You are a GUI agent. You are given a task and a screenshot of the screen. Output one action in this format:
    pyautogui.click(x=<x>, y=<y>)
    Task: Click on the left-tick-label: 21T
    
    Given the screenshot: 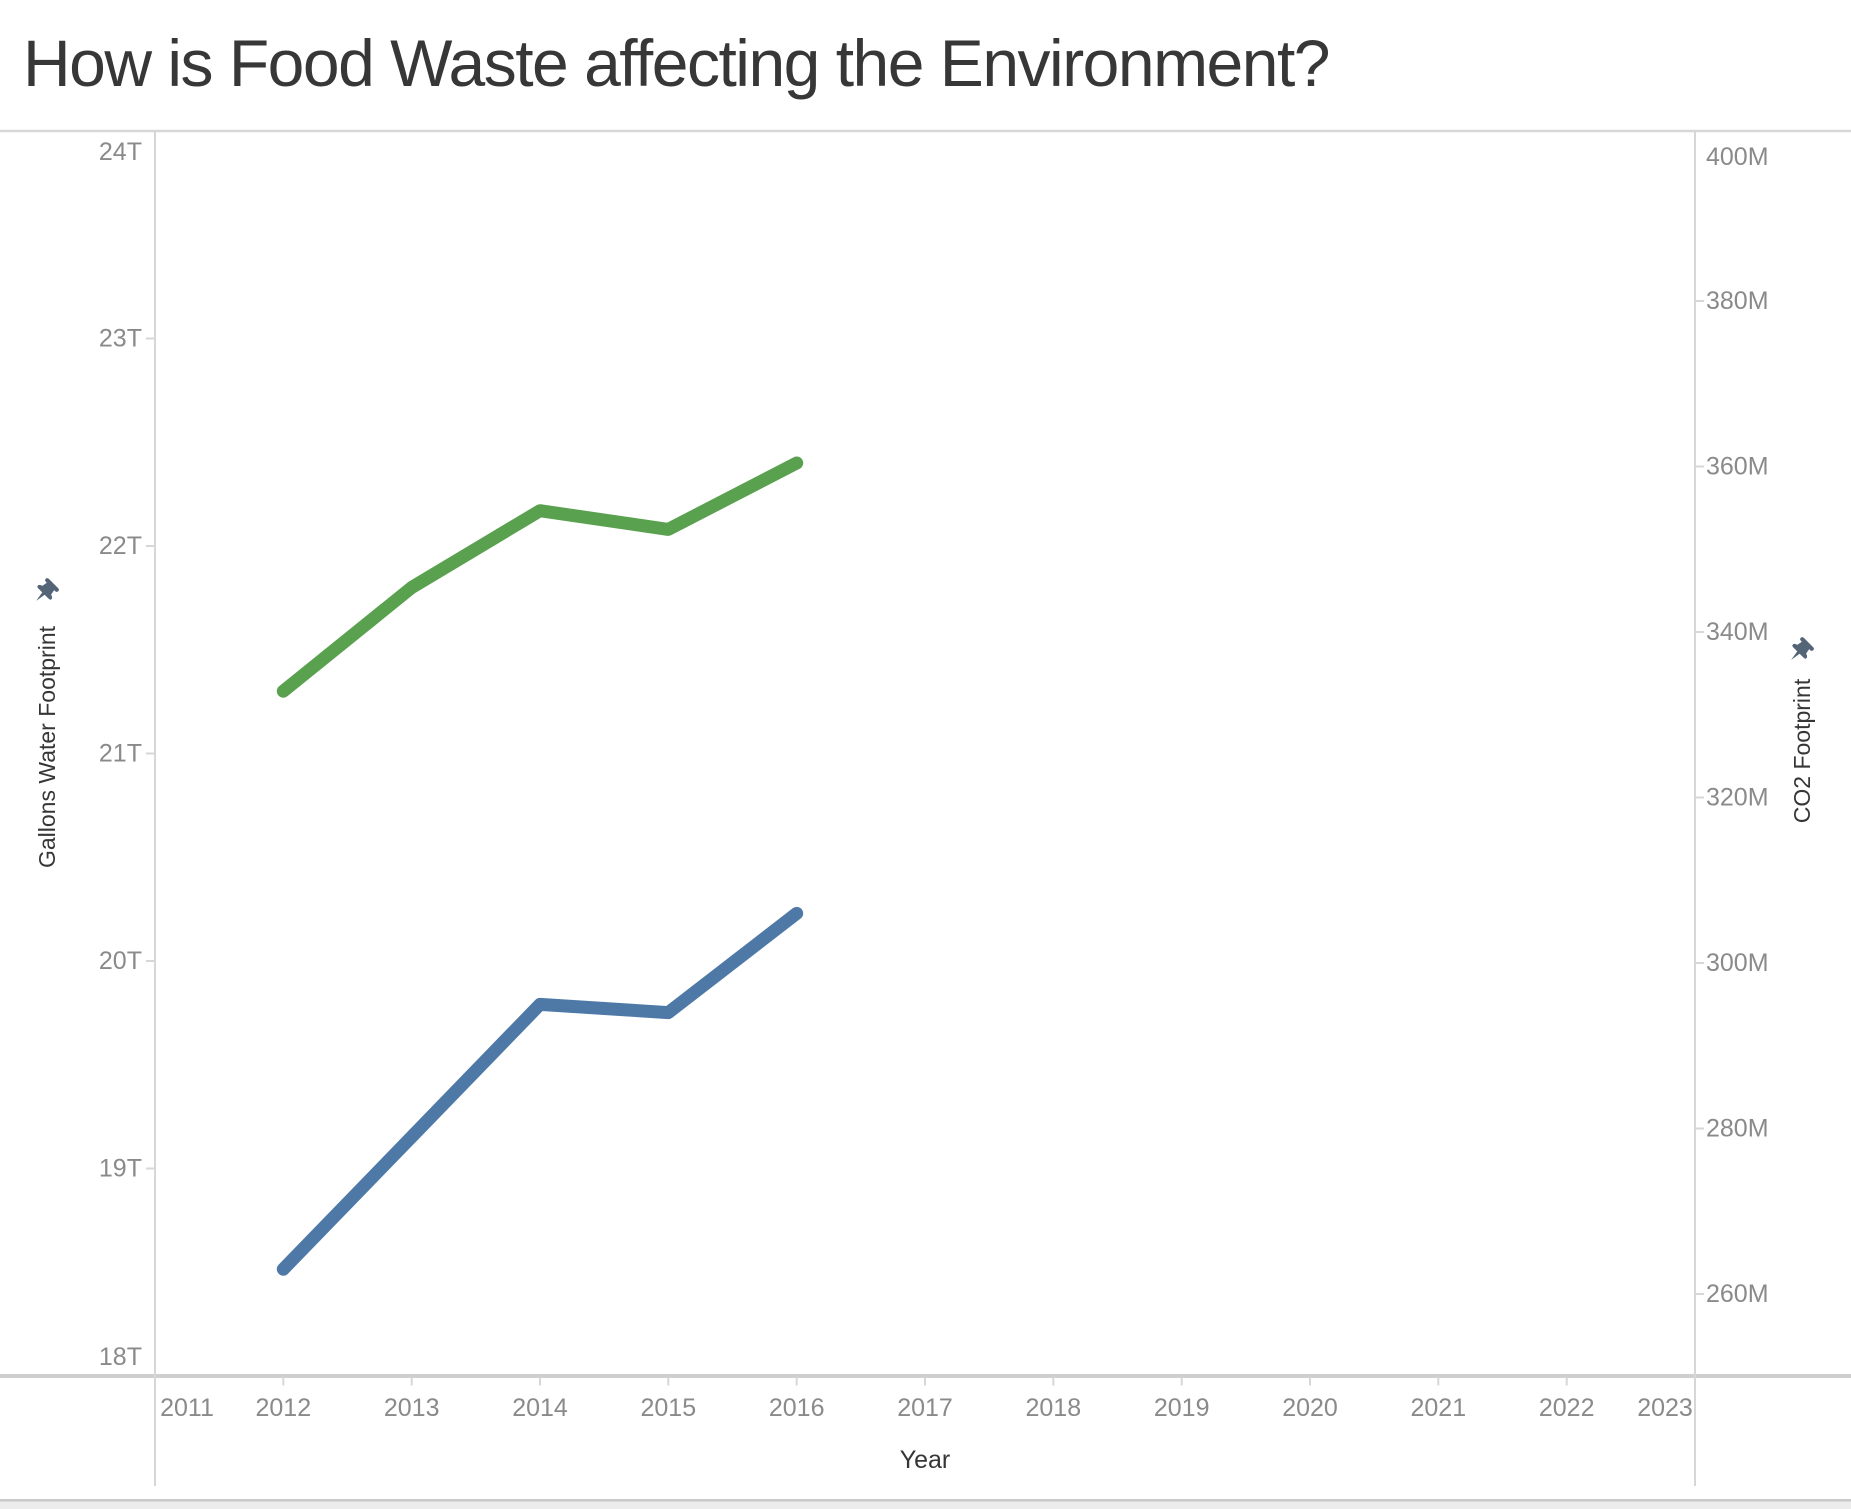 What is the action you would take?
    pyautogui.click(x=120, y=754)
    